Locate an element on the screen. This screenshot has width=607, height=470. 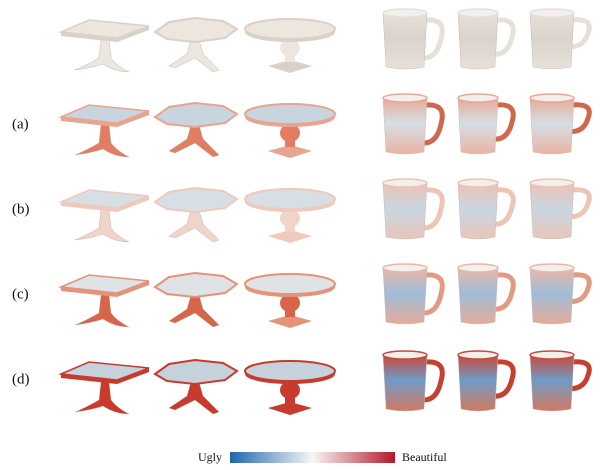
row-label: (b) is located at coordinates (21, 209).